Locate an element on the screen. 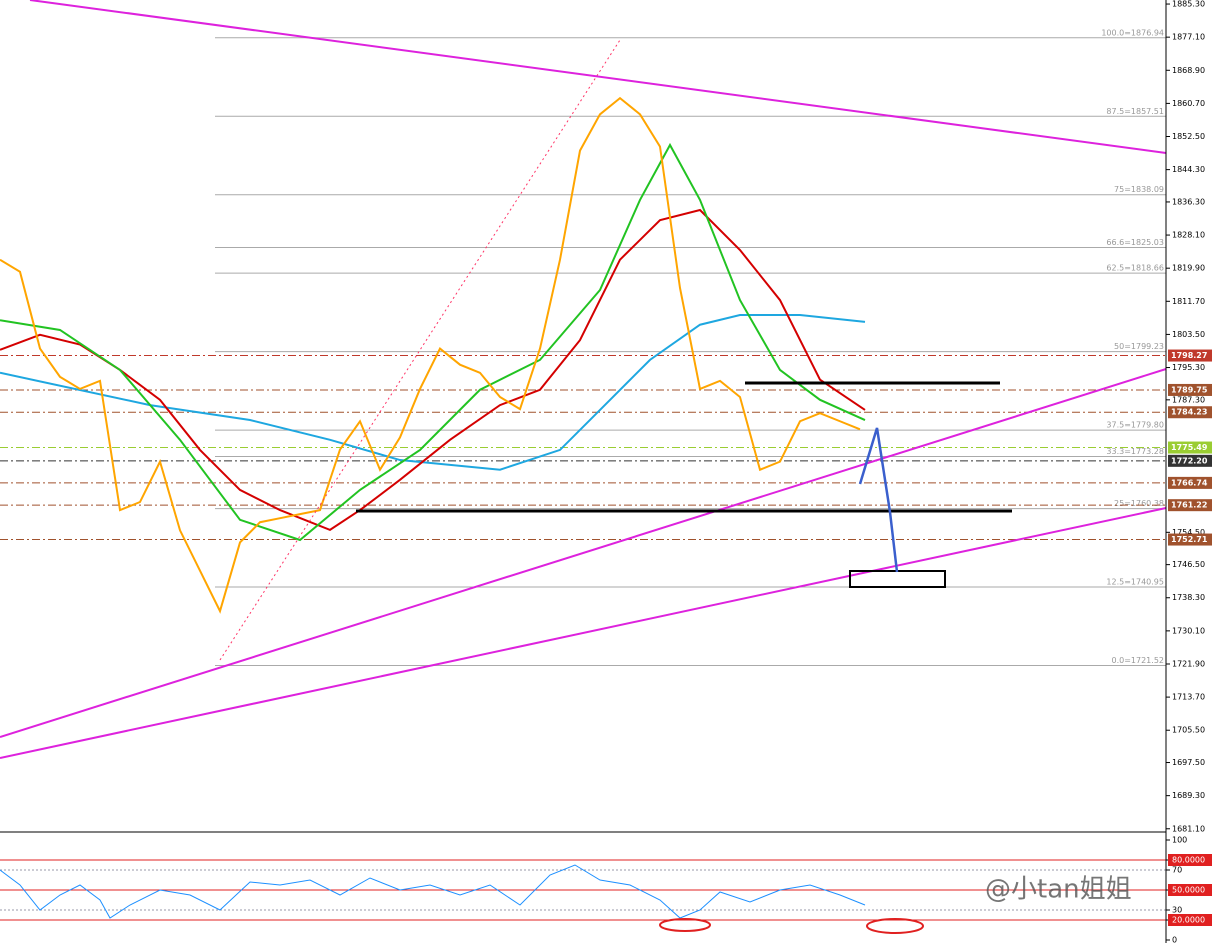 The image size is (1214, 947). y-tick-label: 1713.70 is located at coordinates (1188, 697).